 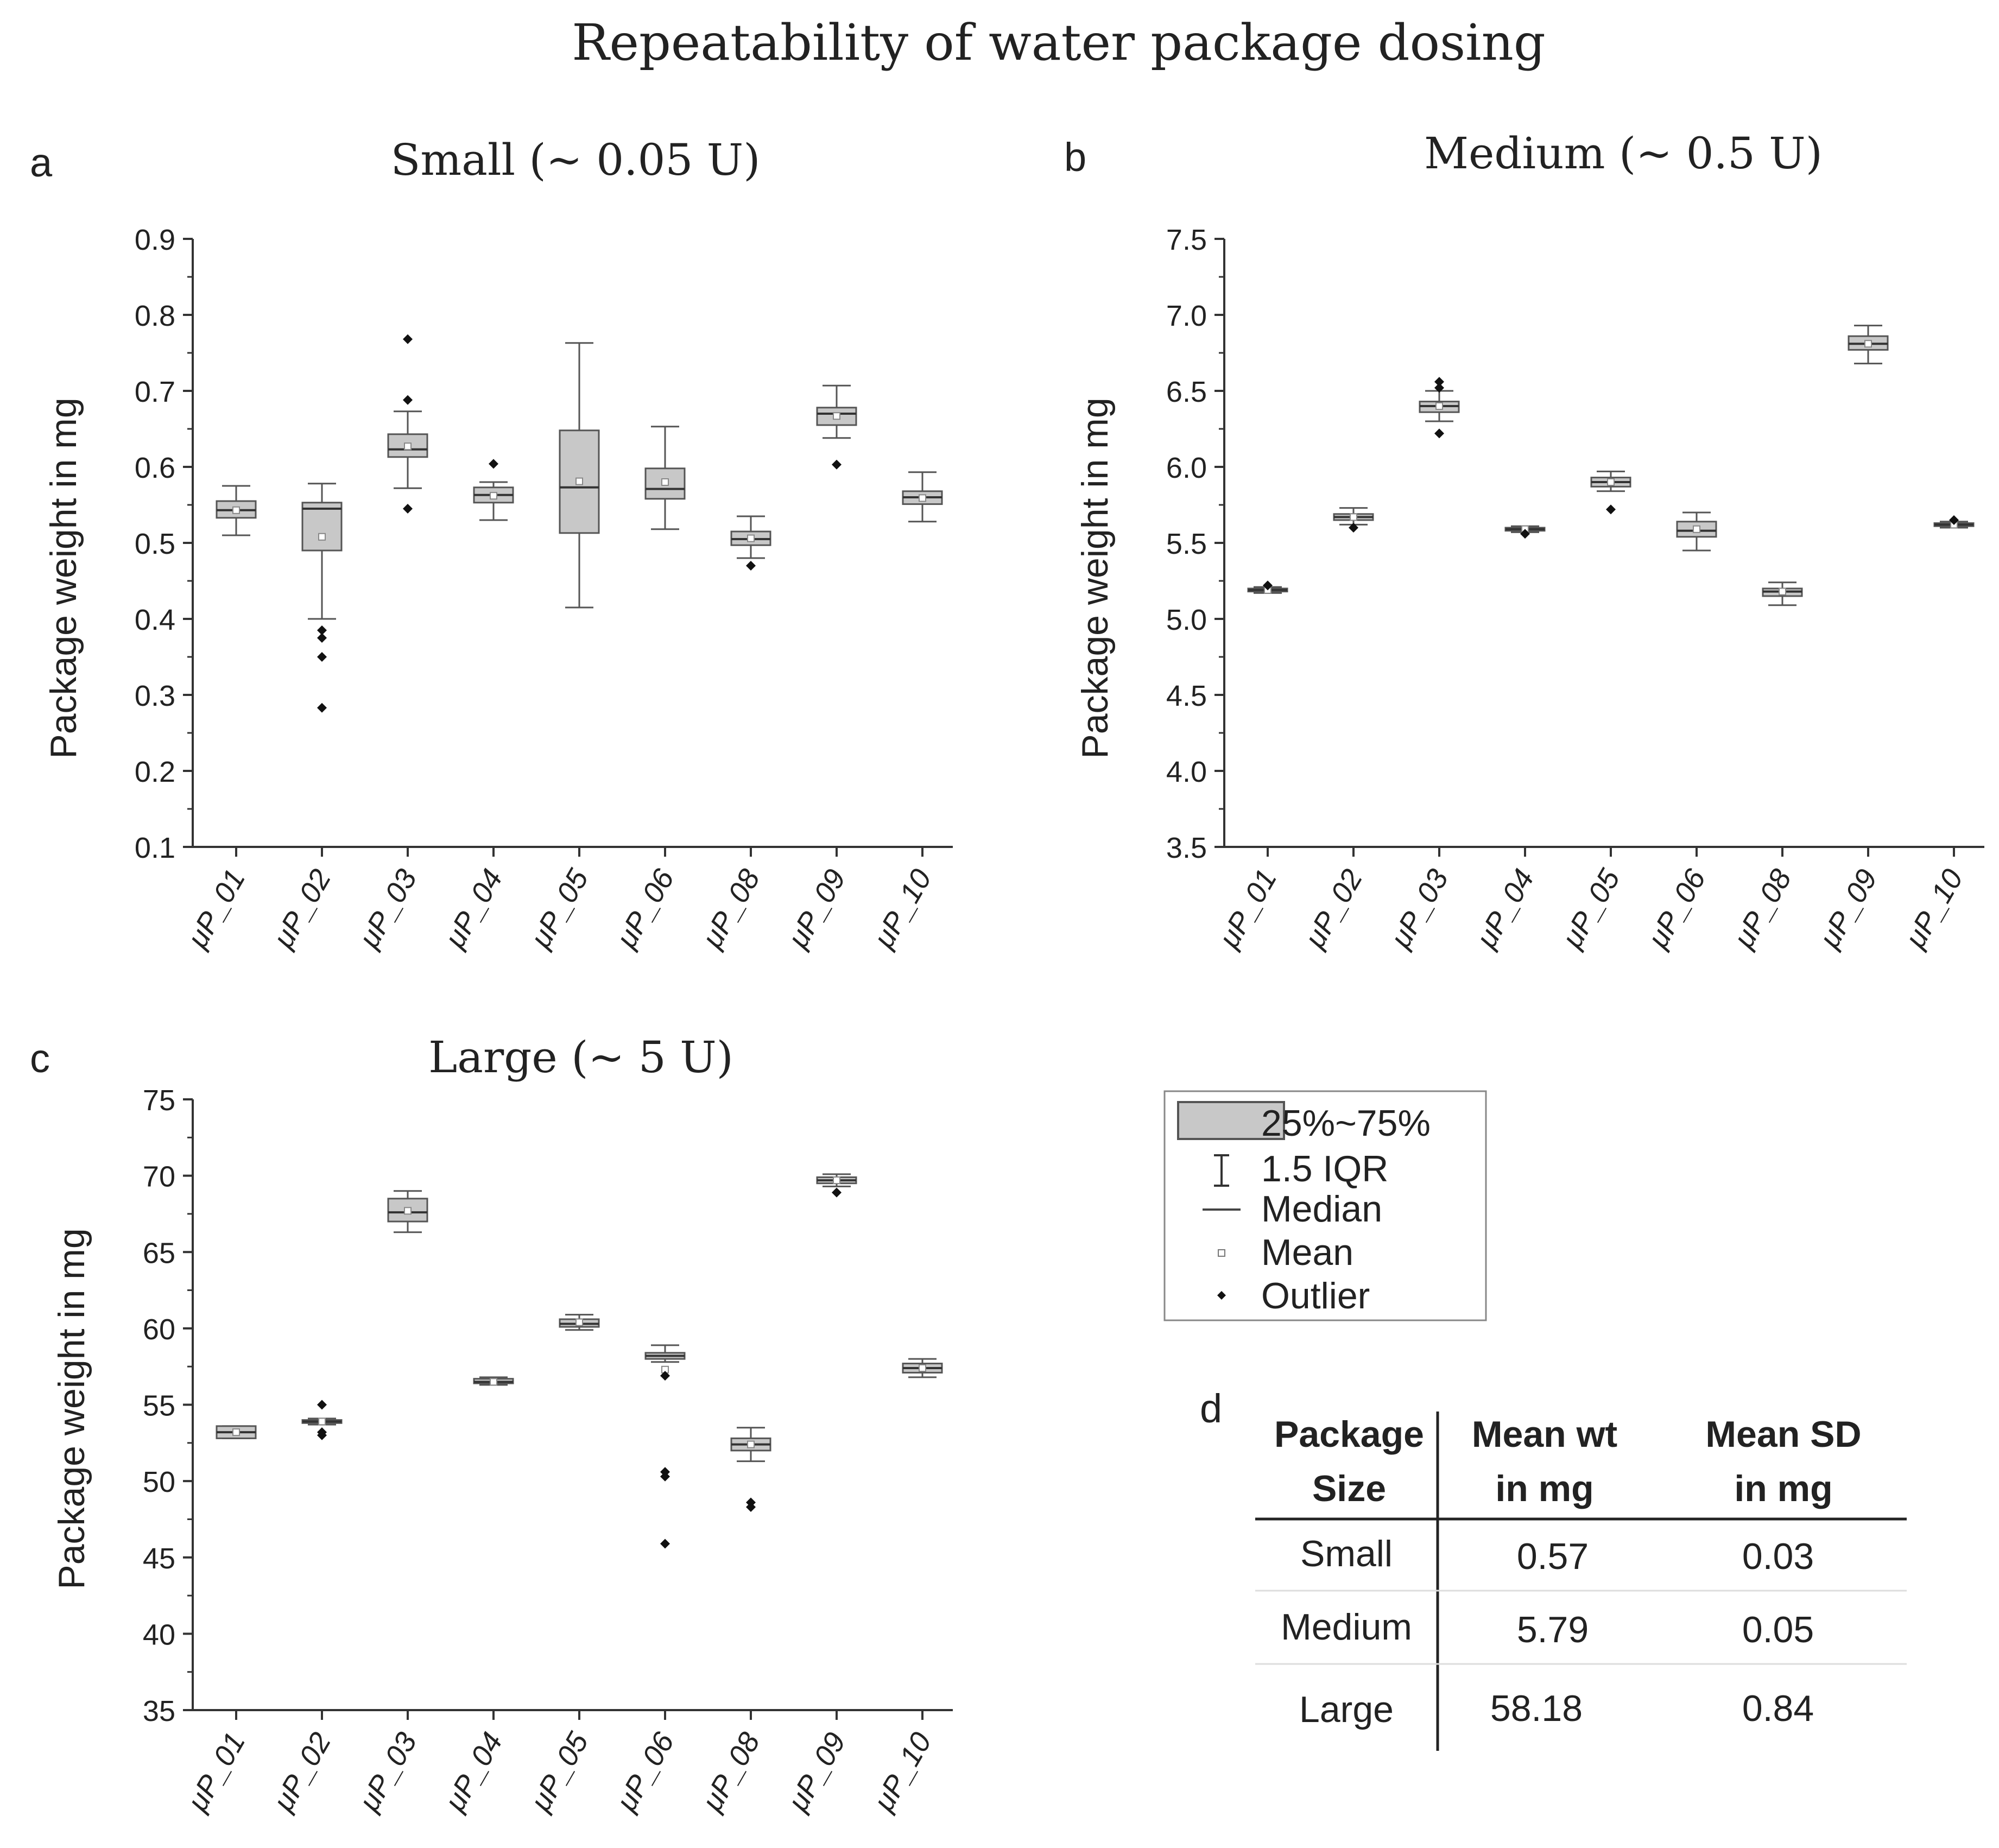 What do you see at coordinates (1544, 1489) in the screenshot?
I see `table-header-meanwt-2: in mg` at bounding box center [1544, 1489].